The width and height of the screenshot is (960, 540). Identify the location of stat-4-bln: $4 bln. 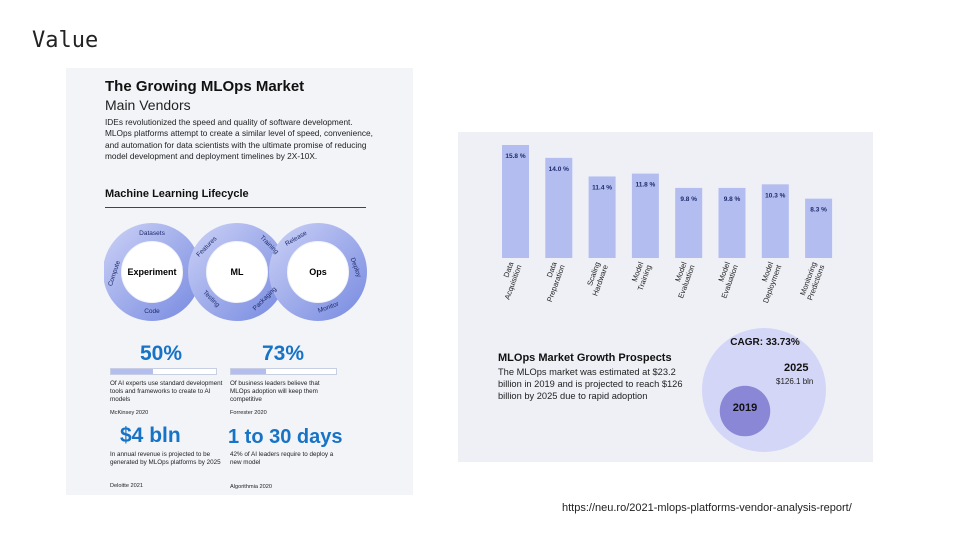
(150, 435).